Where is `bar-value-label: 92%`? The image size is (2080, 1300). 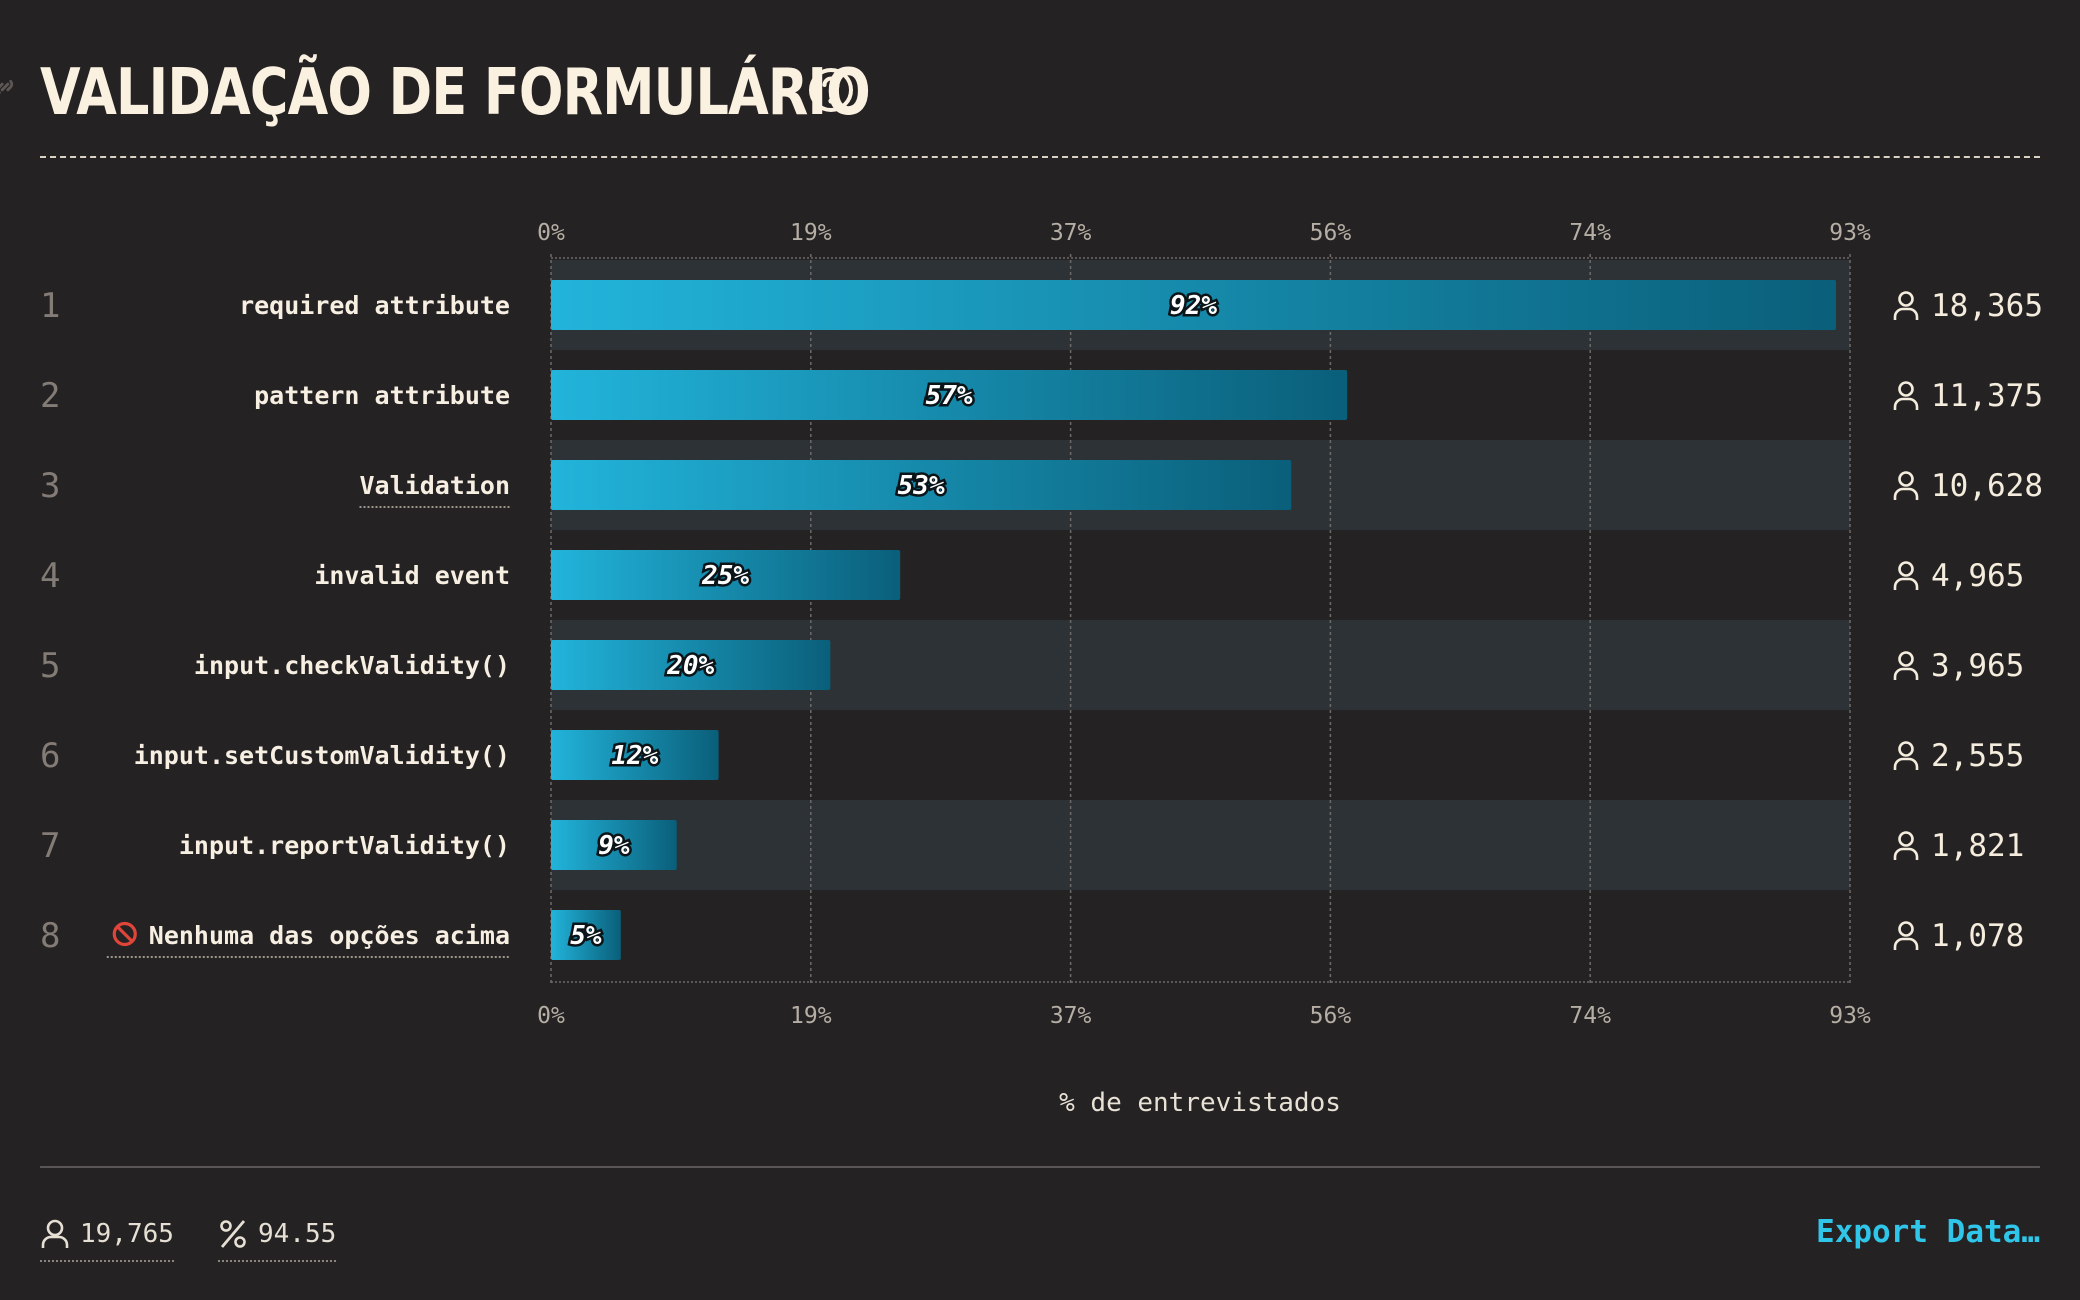
bar-value-label: 92% is located at coordinates (1193, 306).